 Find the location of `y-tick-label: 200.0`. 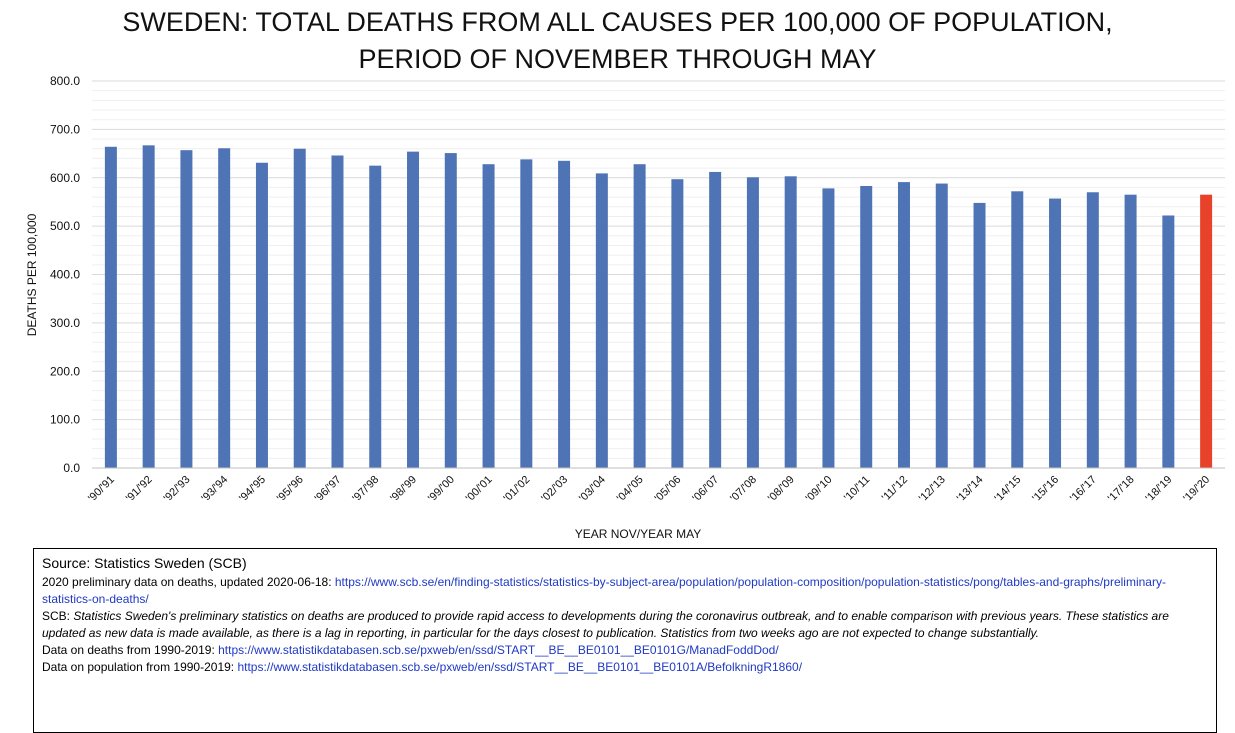

y-tick-label: 200.0 is located at coordinates (65, 371).